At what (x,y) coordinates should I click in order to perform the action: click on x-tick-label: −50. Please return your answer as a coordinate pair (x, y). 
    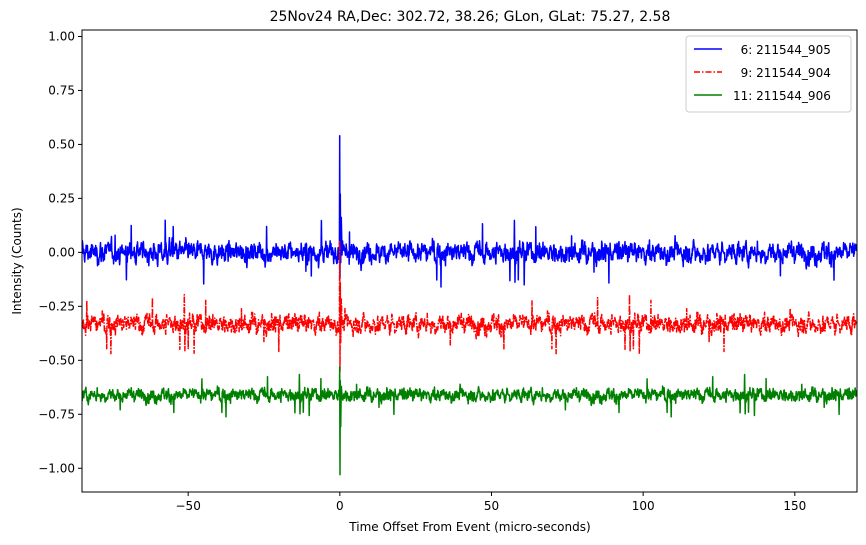
    Looking at the image, I should click on (188, 506).